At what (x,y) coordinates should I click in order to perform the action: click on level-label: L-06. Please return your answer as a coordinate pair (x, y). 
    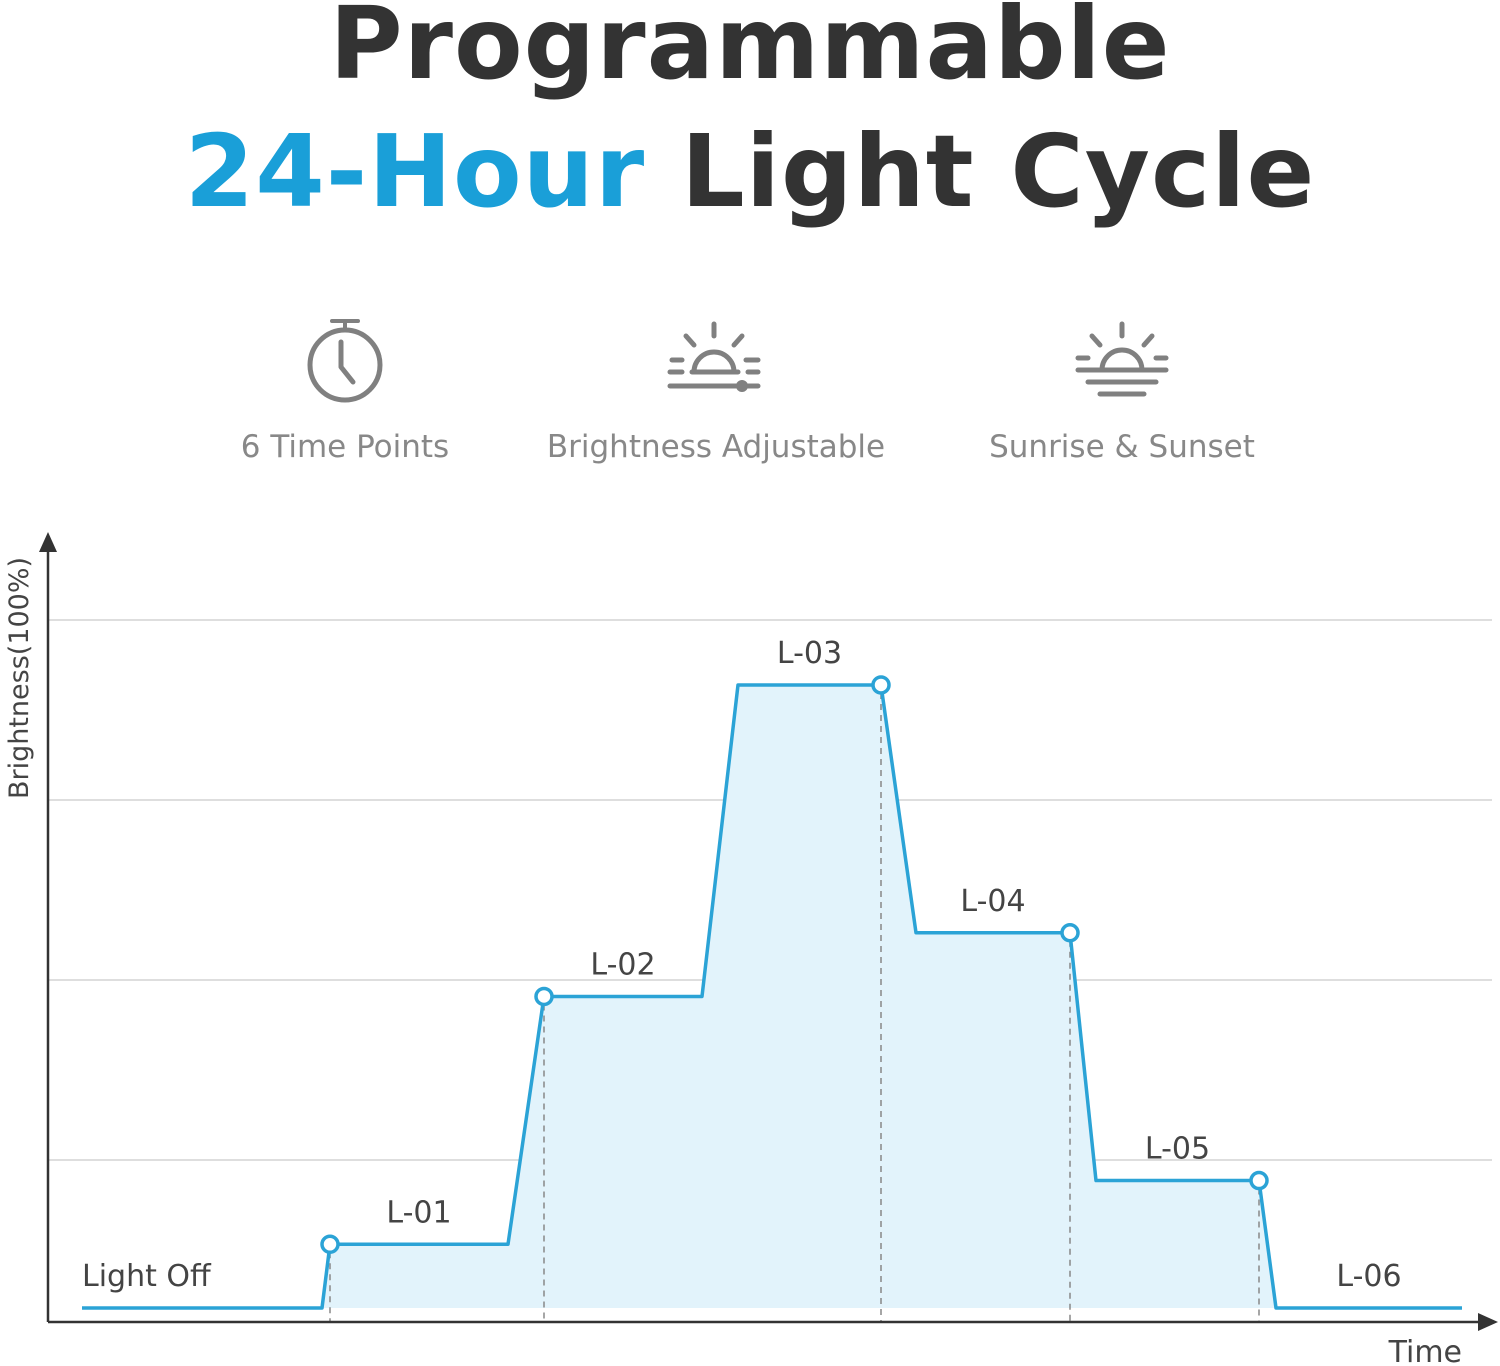
    Looking at the image, I should click on (1368, 1276).